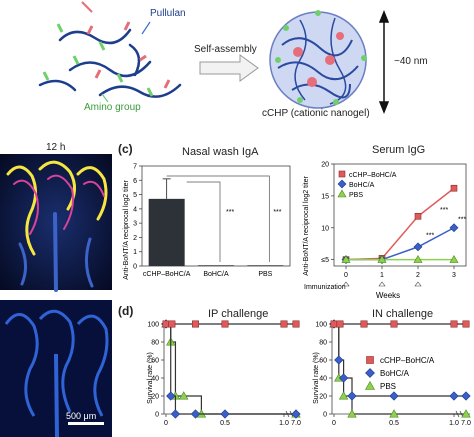 This screenshot has width=474, height=437. I want to click on survival-legend: cCHP–BoHC/A BoHC/A PBS, so click(416, 376).